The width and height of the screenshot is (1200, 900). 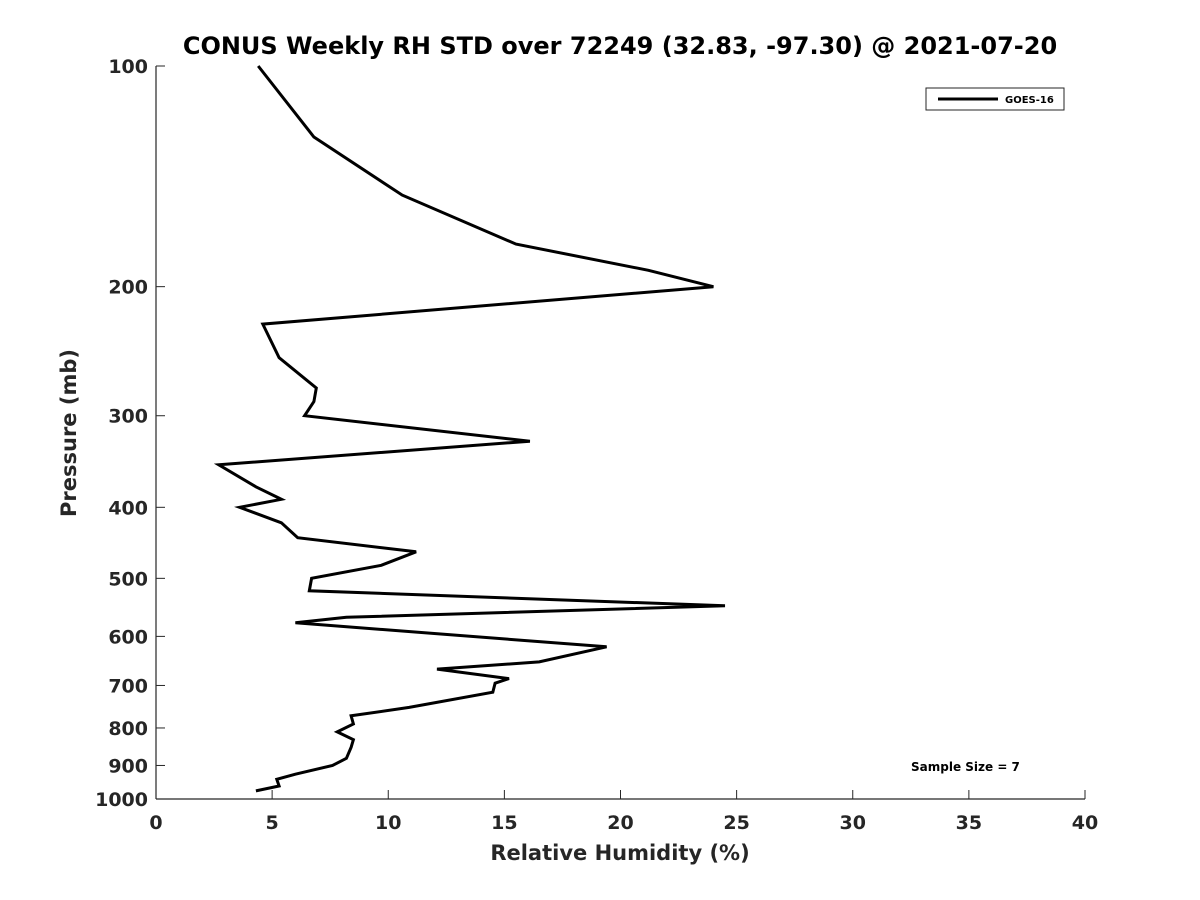 What do you see at coordinates (128, 67) in the screenshot?
I see `y-tick-label: 100` at bounding box center [128, 67].